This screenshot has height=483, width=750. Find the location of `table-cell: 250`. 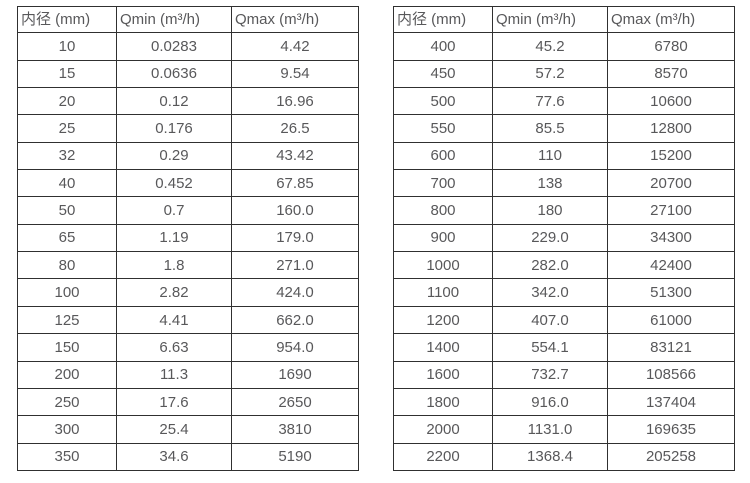

table-cell: 250 is located at coordinates (67, 402).